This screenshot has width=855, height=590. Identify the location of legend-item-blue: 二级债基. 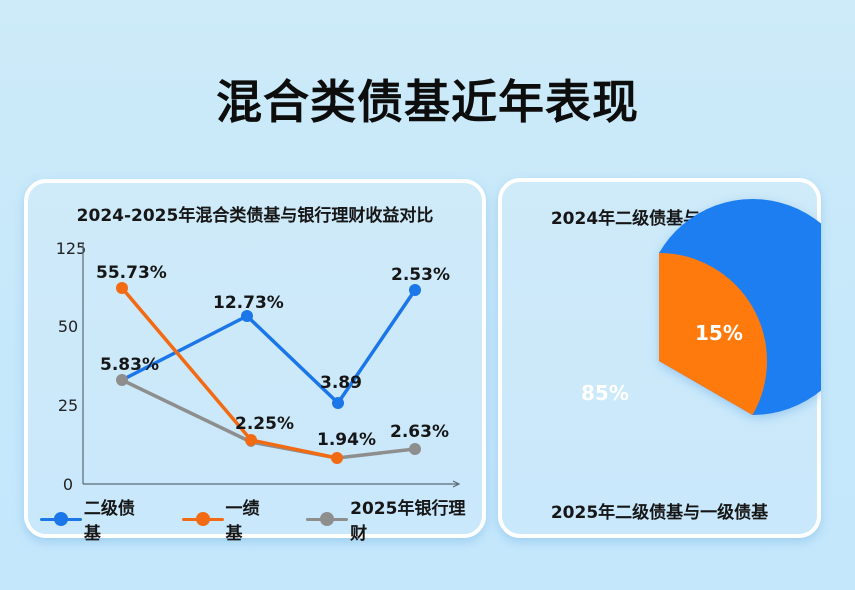
(96, 519).